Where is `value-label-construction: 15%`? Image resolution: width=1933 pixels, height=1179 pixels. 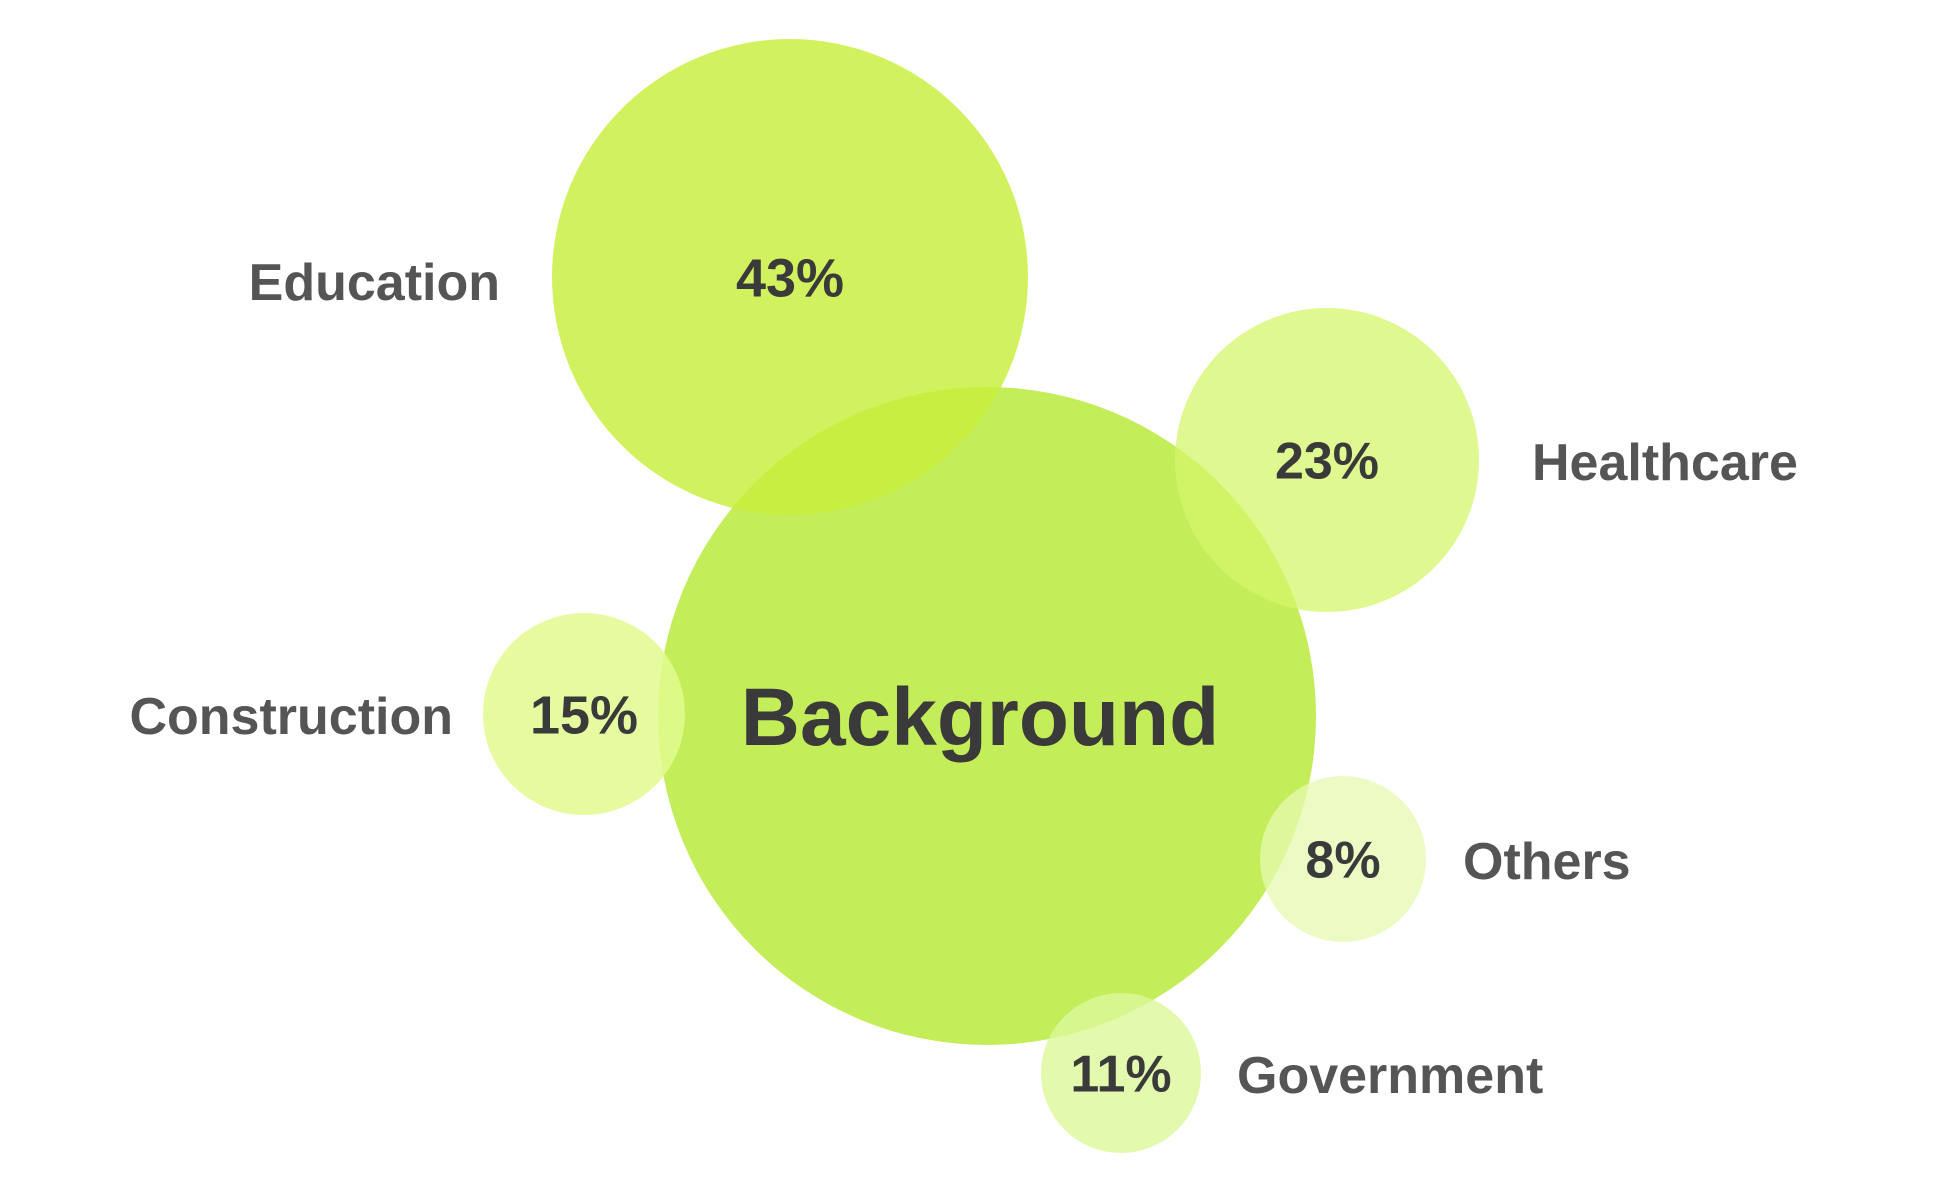 value-label-construction: 15% is located at coordinates (584, 715).